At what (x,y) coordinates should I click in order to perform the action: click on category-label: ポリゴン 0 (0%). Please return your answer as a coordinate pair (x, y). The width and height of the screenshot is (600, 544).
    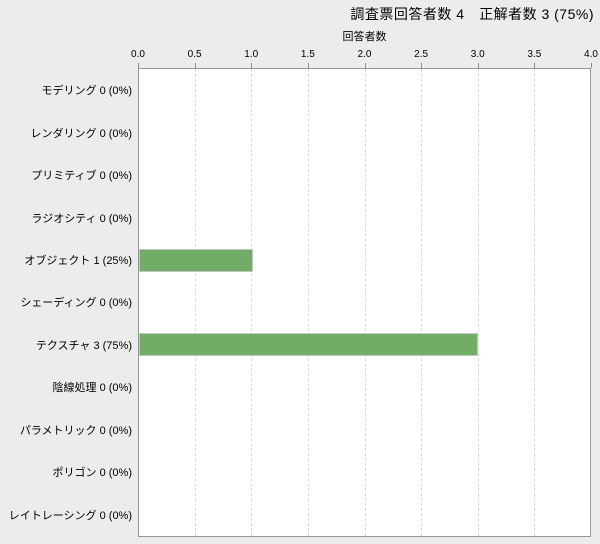
    Looking at the image, I should click on (92, 473).